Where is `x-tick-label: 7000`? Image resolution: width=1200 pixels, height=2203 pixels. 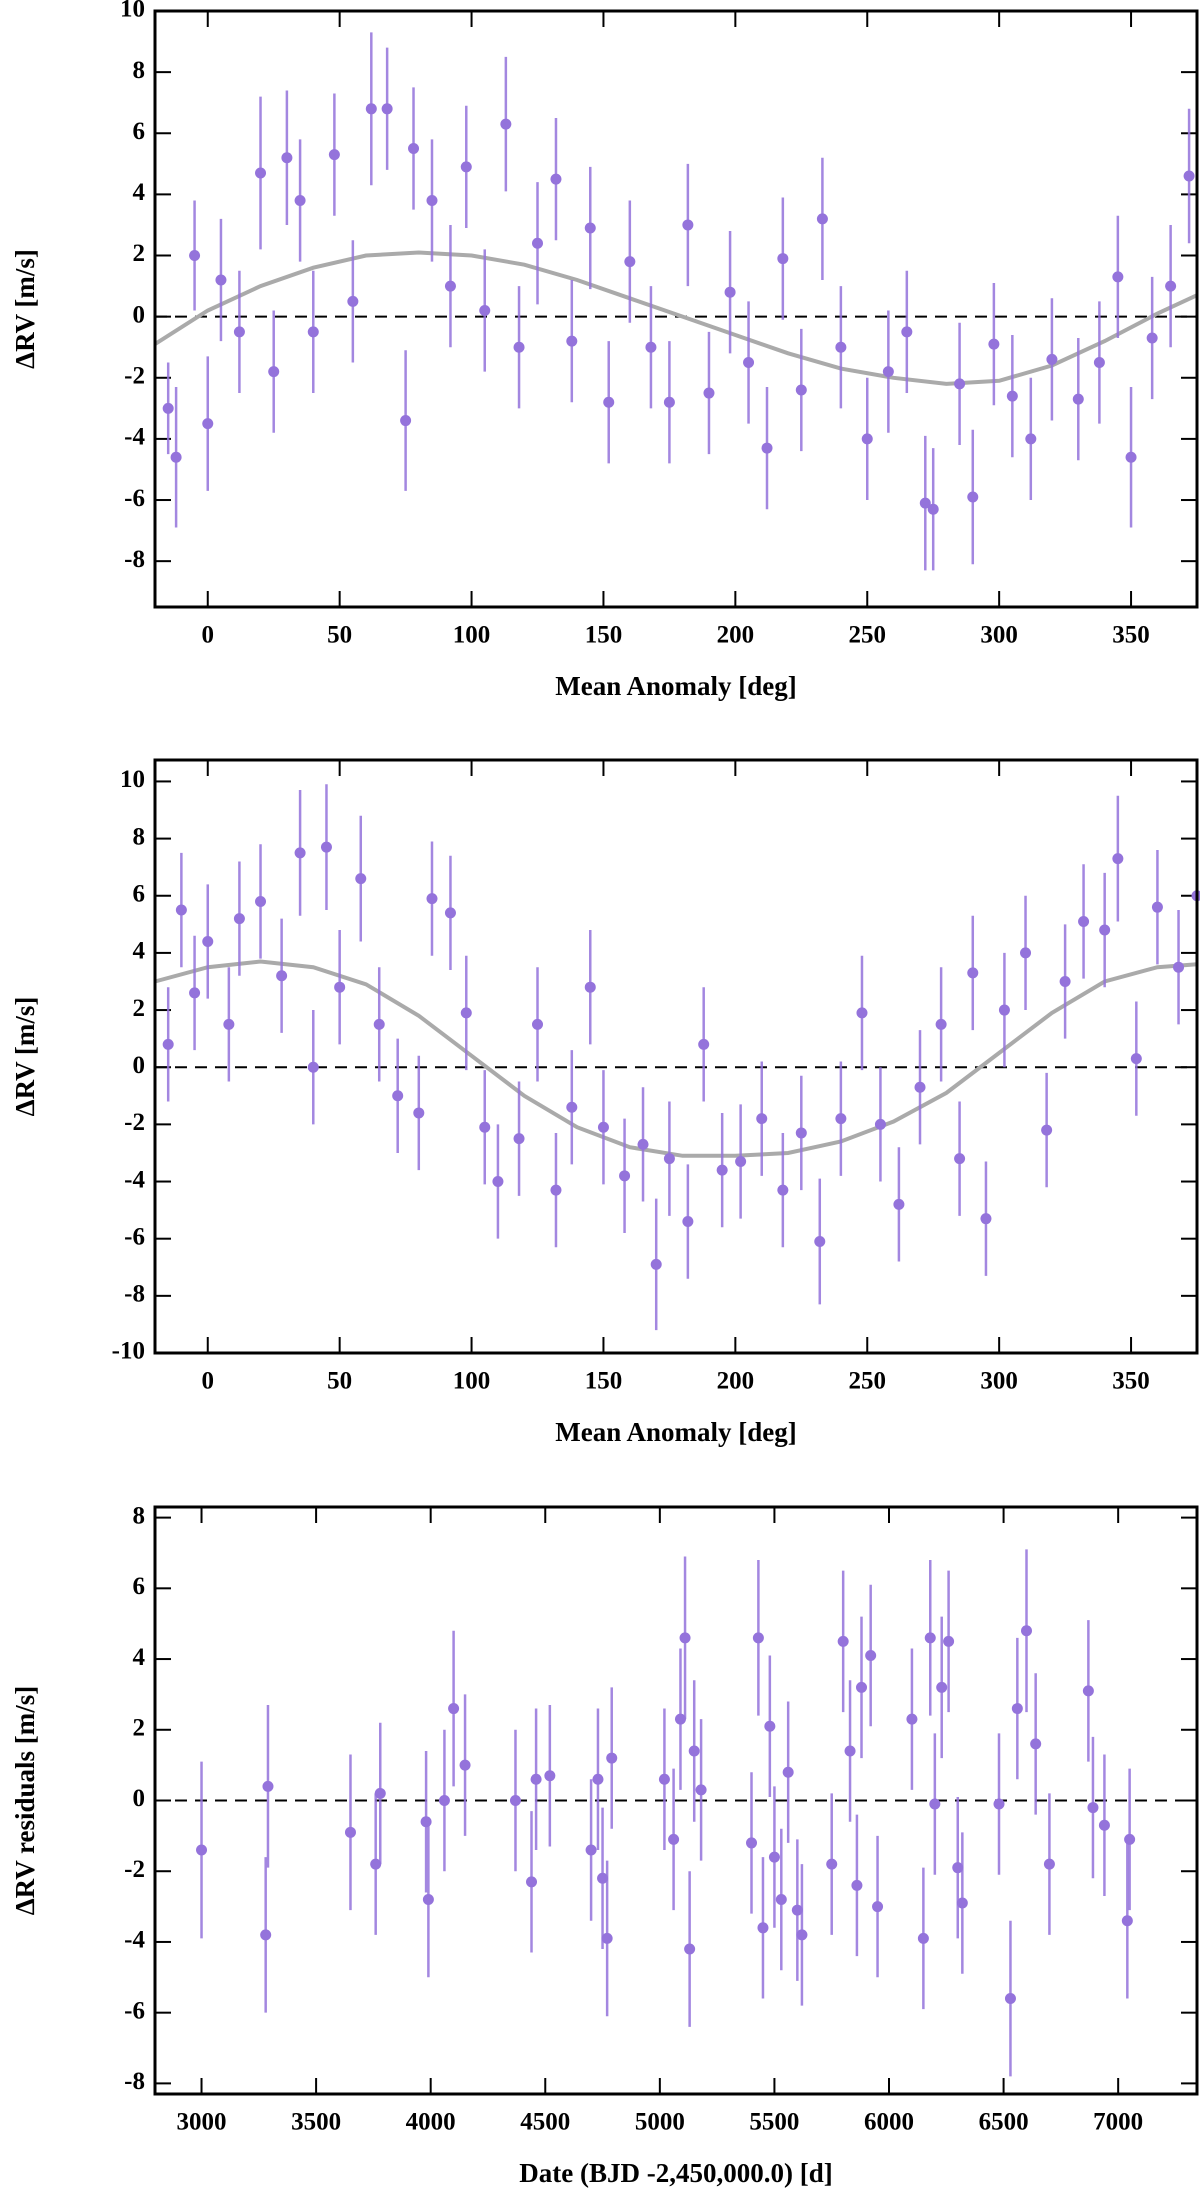 x-tick-label: 7000 is located at coordinates (1118, 2122).